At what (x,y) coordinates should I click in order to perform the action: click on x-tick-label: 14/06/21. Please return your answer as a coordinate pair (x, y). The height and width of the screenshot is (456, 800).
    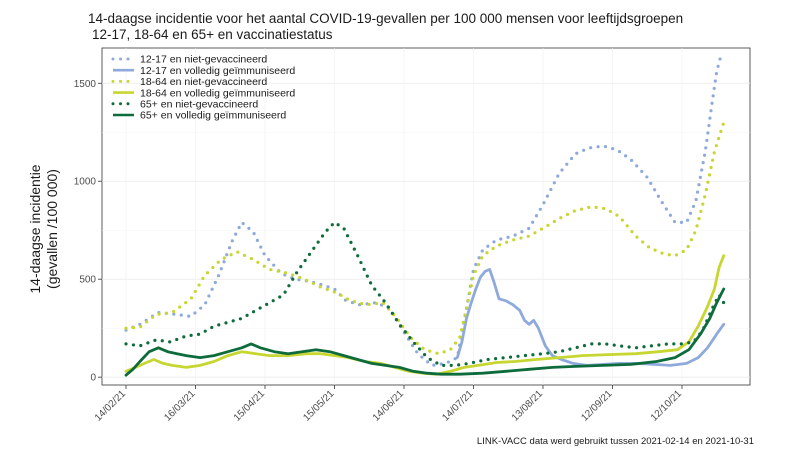
    Looking at the image, I should click on (389, 406).